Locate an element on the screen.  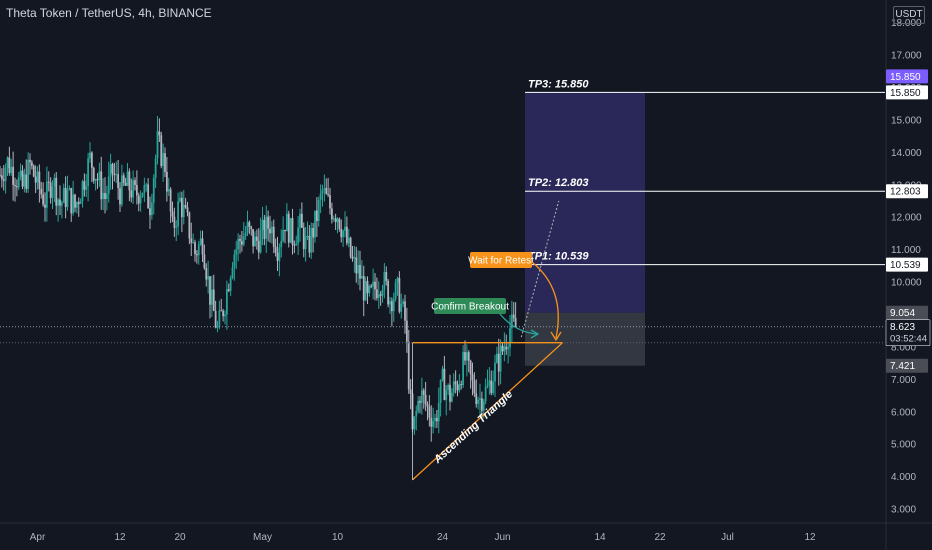
currency-button: USDT is located at coordinates (909, 15).